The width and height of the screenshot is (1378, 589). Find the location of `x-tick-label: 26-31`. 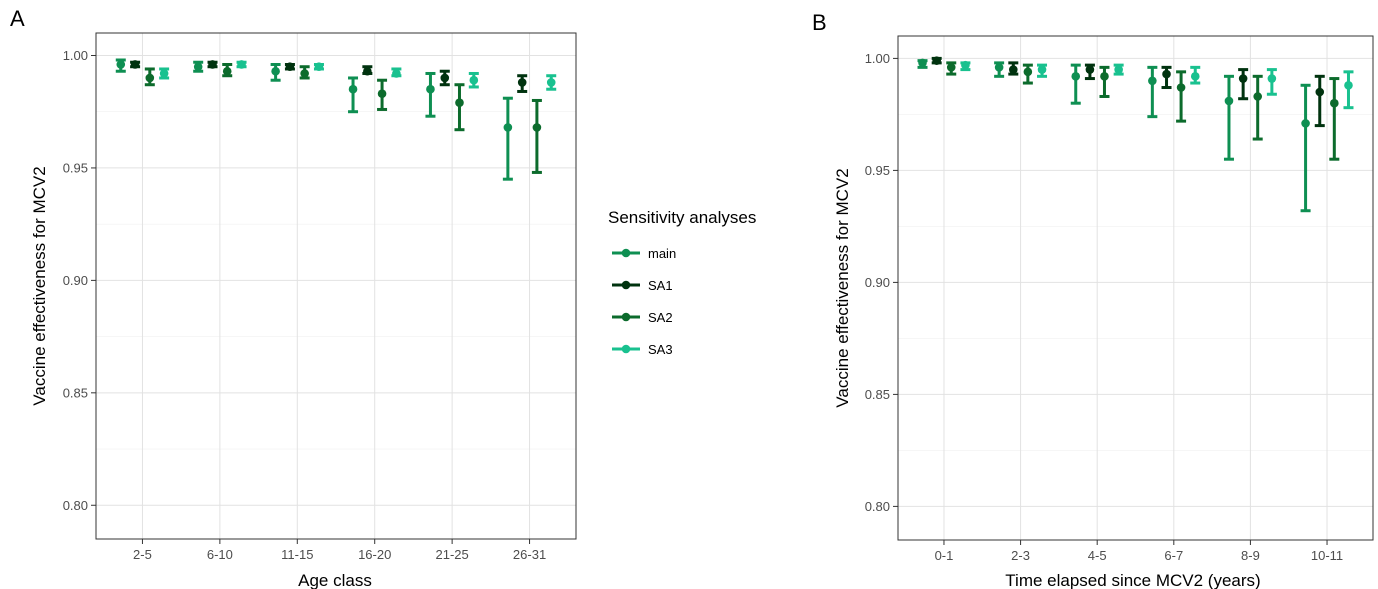

x-tick-label: 26-31 is located at coordinates (529, 554).